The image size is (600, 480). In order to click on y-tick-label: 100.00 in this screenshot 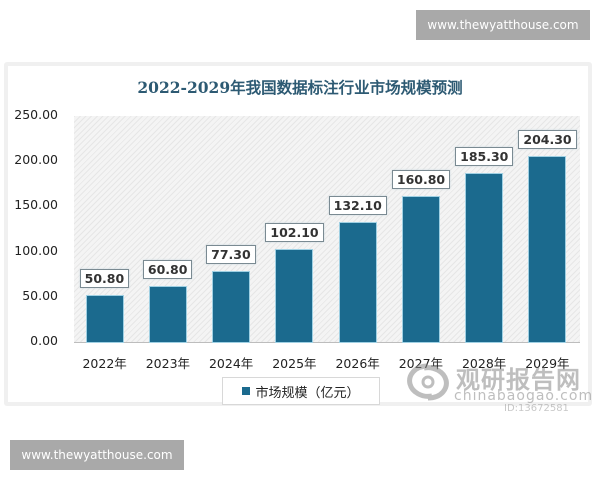, I will do `click(36, 250)`.